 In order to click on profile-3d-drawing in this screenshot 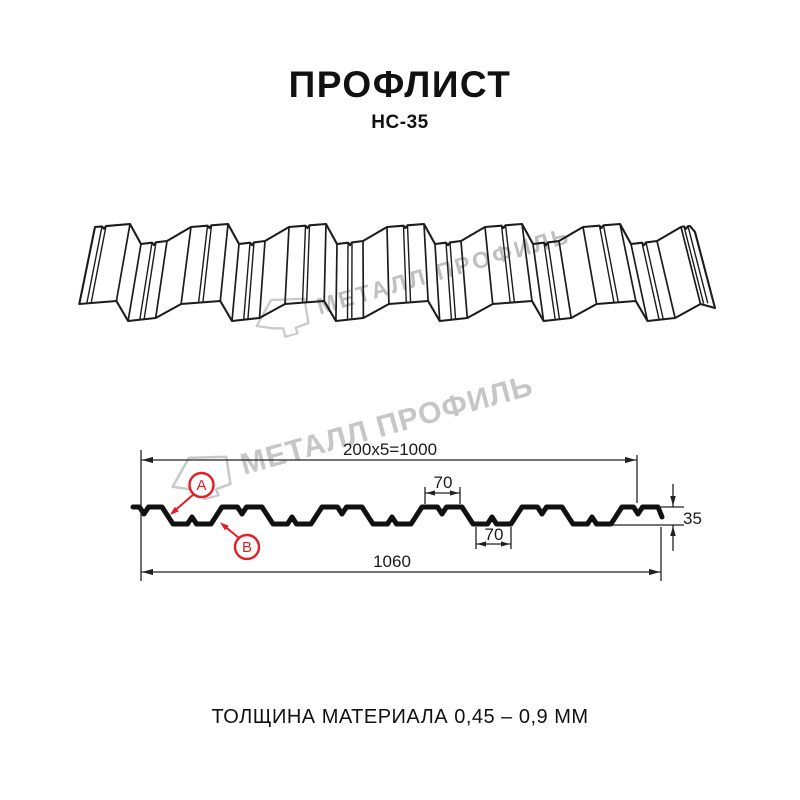, I will do `click(397, 272)`.